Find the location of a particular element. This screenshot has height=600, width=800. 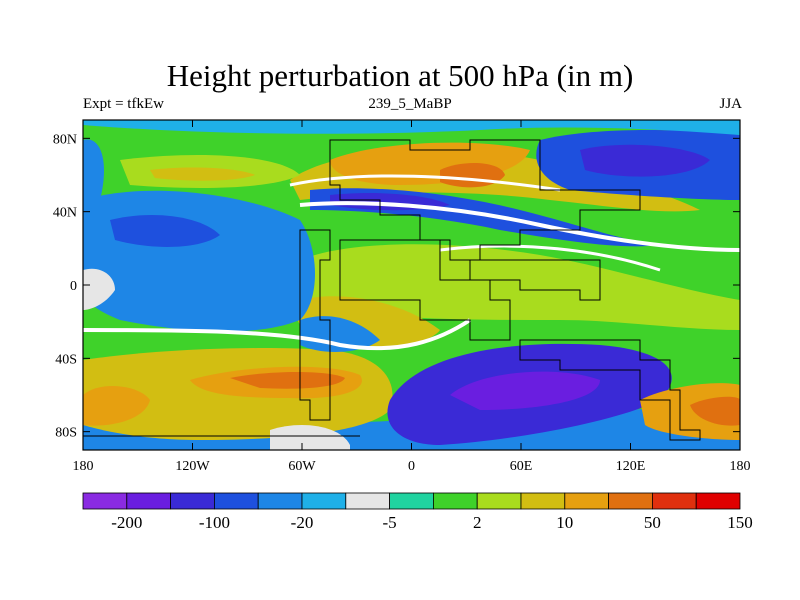

x-tick-label: 120W is located at coordinates (192, 466).